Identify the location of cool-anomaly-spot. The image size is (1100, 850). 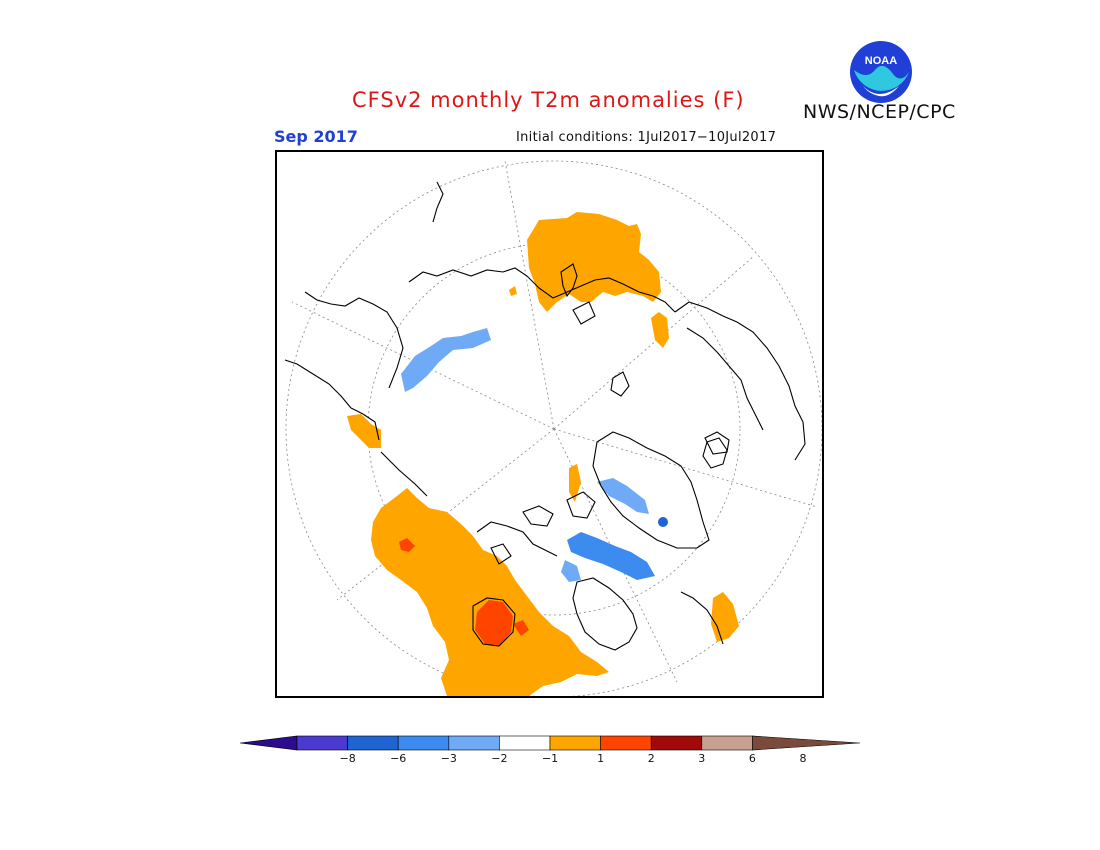
(663, 522).